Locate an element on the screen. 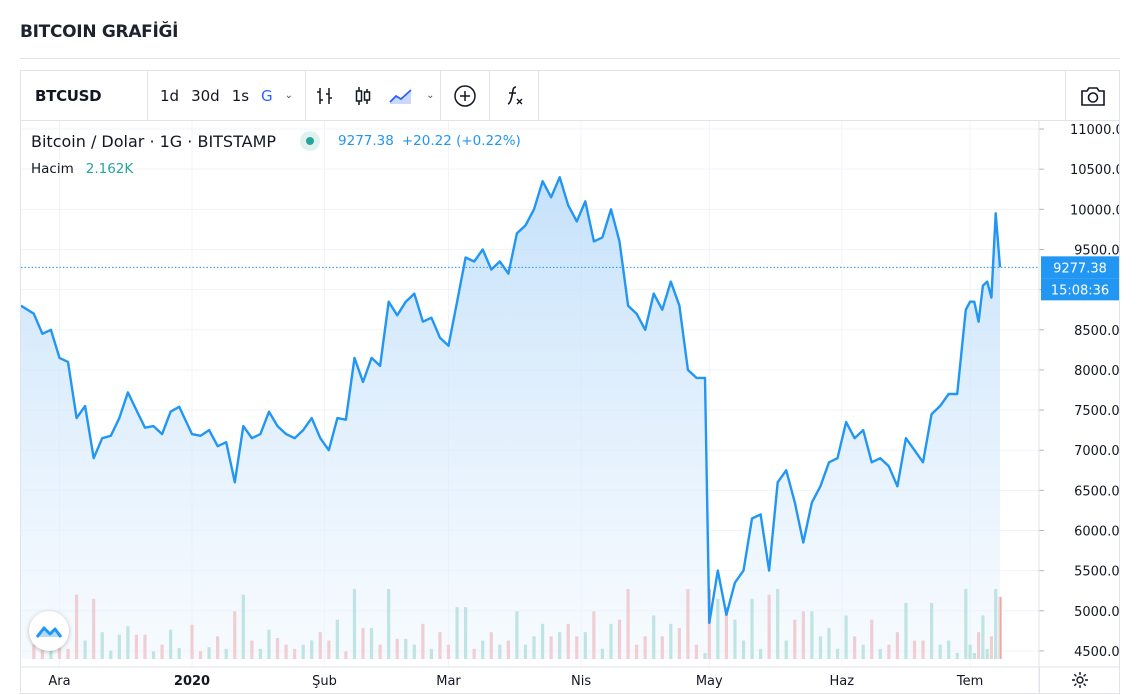  interval-selector: 1d 30d 1s G ⌄ is located at coordinates (226, 96).